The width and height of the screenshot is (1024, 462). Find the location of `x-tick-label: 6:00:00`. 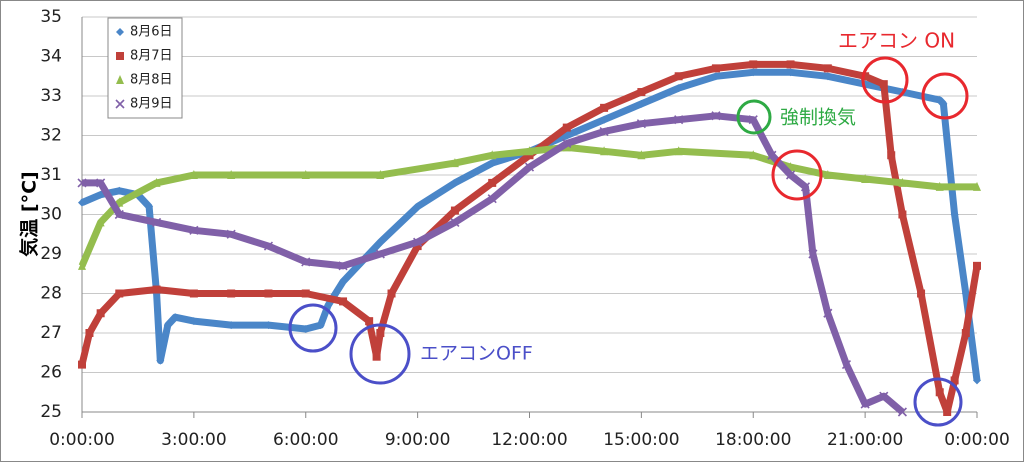

x-tick-label: 6:00:00 is located at coordinates (306, 440).